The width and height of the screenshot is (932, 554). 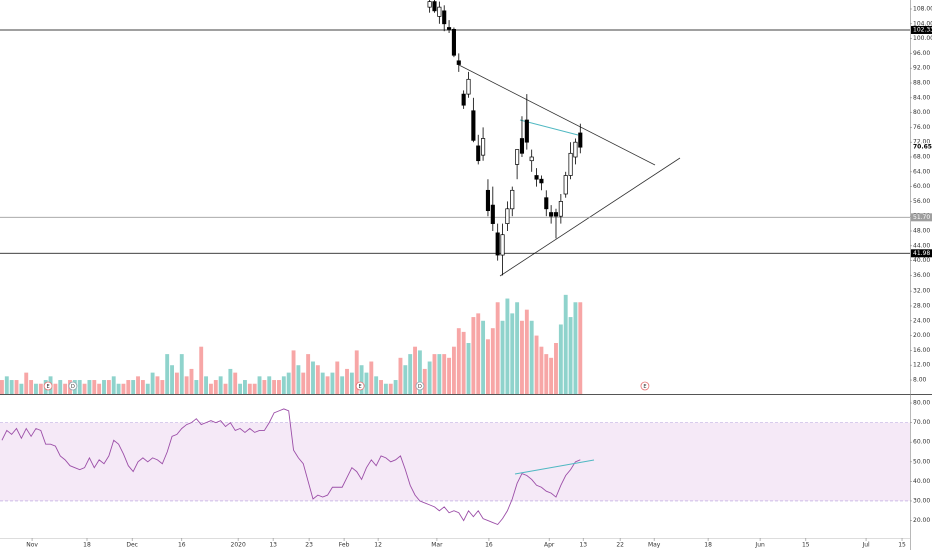 What do you see at coordinates (291, 467) in the screenshot?
I see `rsi-line` at bounding box center [291, 467].